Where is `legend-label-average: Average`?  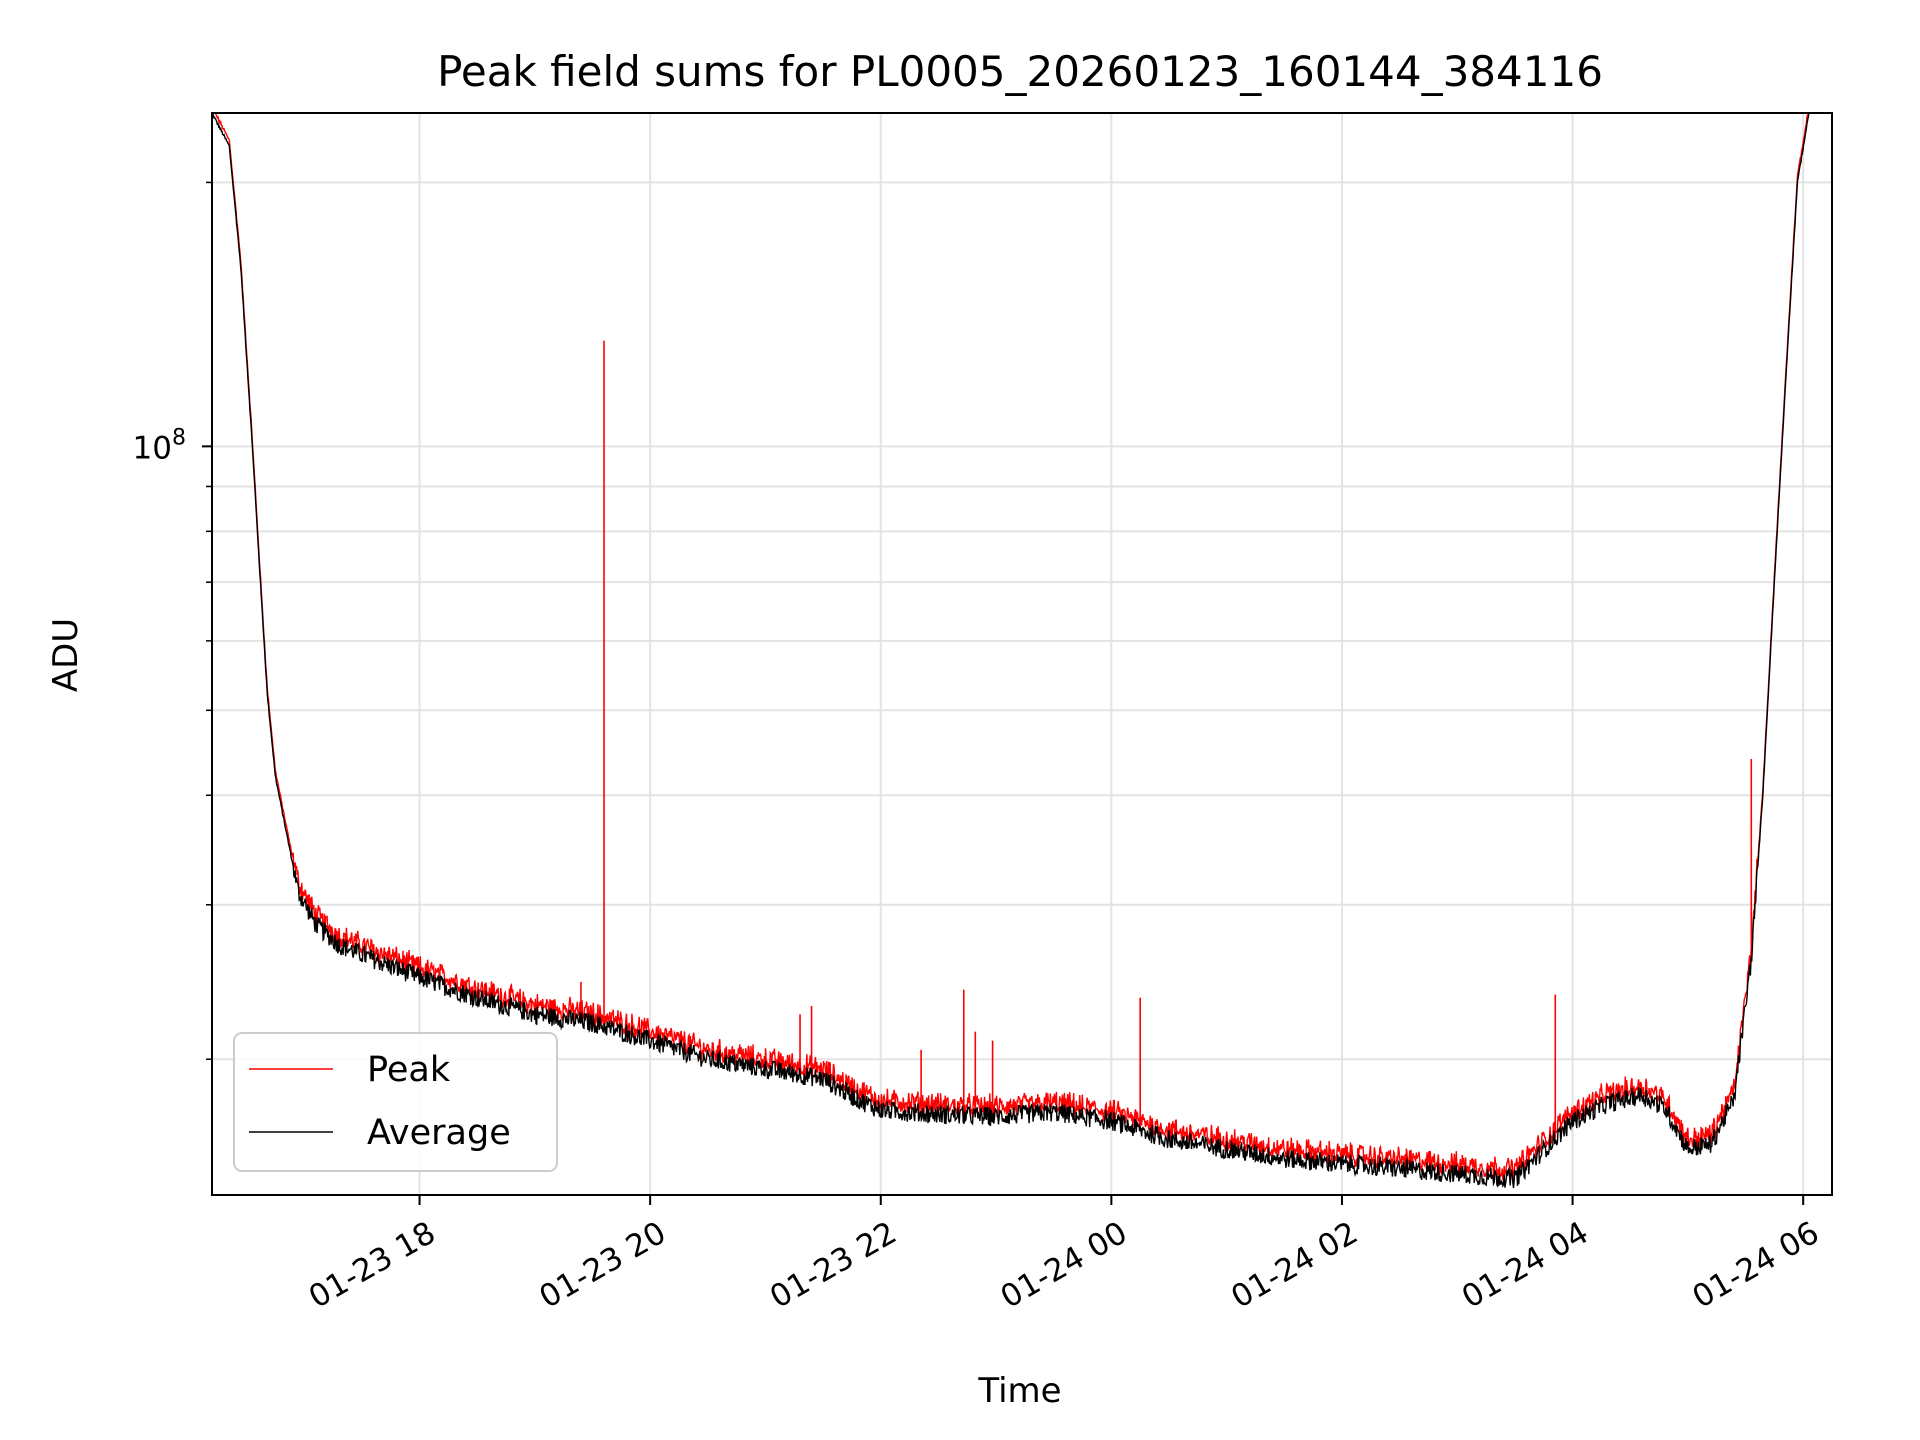
legend-label-average: Average is located at coordinates (439, 1133).